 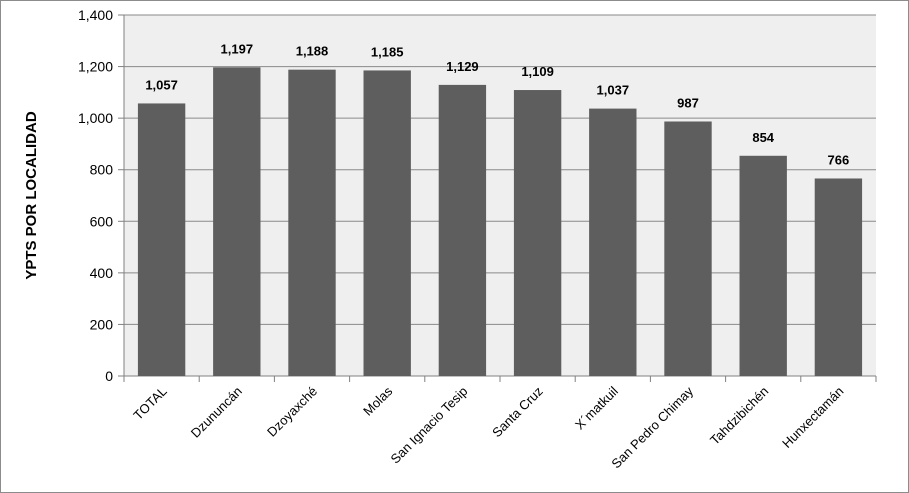 I want to click on data-label: 1,057, so click(x=161, y=84).